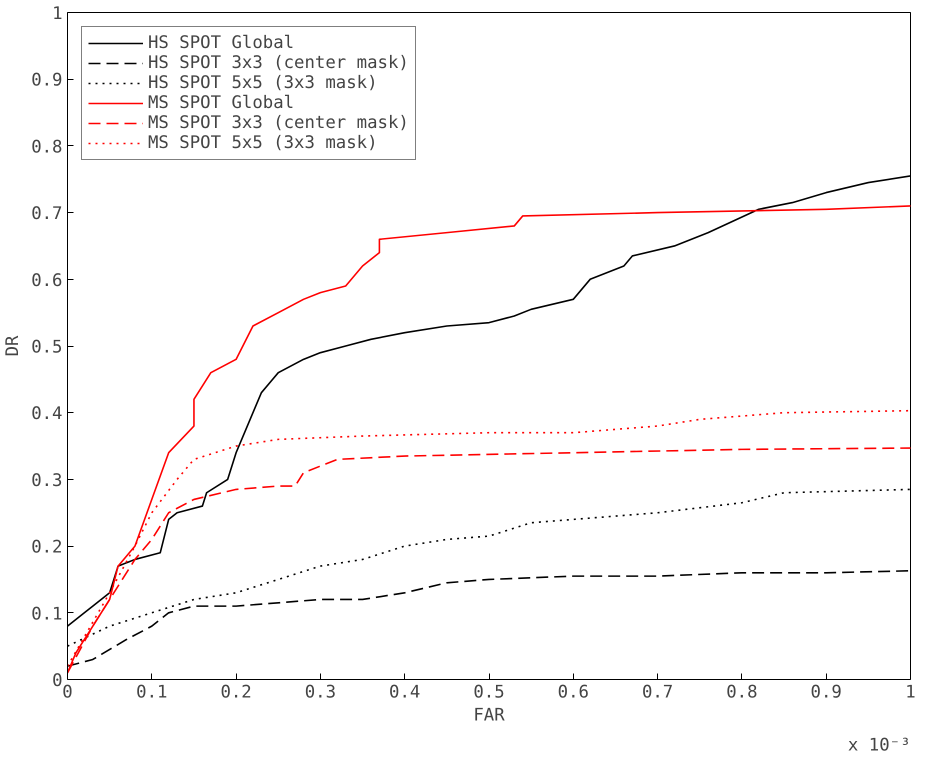 This screenshot has width=938, height=766. What do you see at coordinates (13, 345) in the screenshot?
I see `y-axis-title: DR` at bounding box center [13, 345].